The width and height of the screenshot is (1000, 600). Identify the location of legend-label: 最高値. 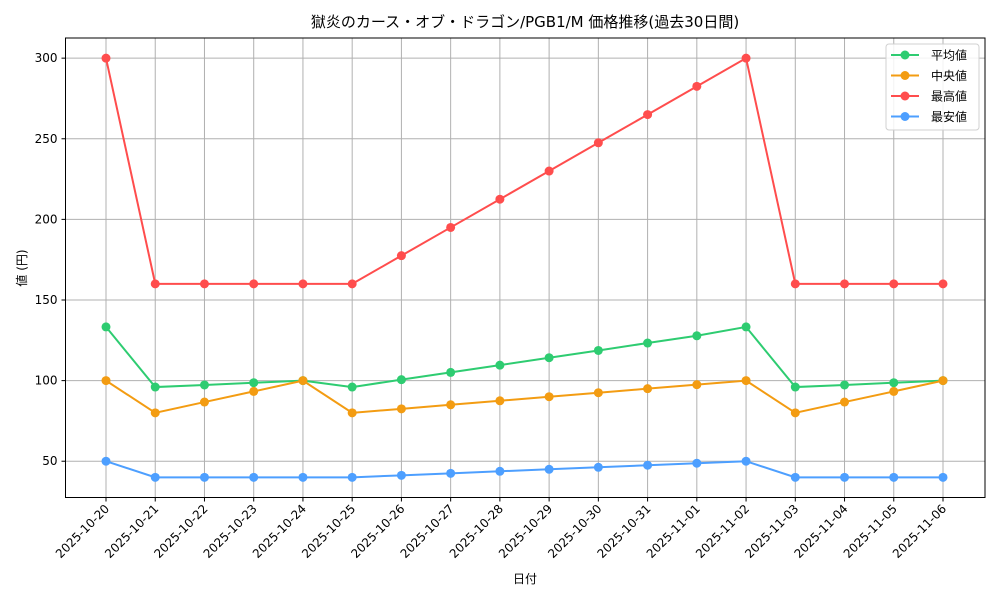
(949, 96).